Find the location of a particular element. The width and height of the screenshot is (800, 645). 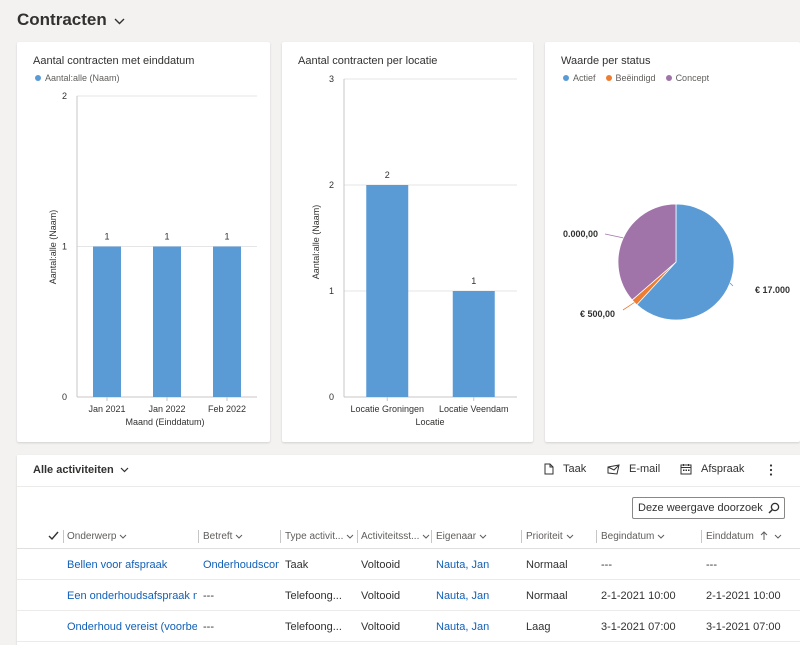

cell-betreft: --- is located at coordinates (208, 596).